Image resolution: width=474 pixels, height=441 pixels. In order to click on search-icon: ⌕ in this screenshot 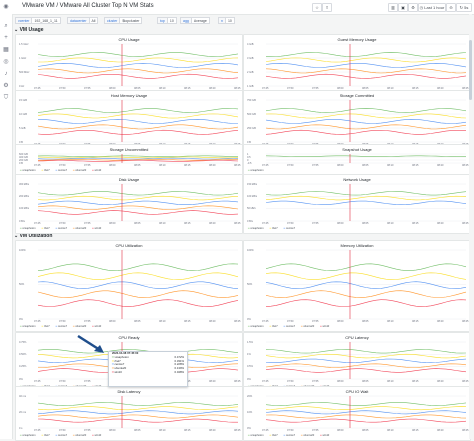, I will do `click(6, 26)`.